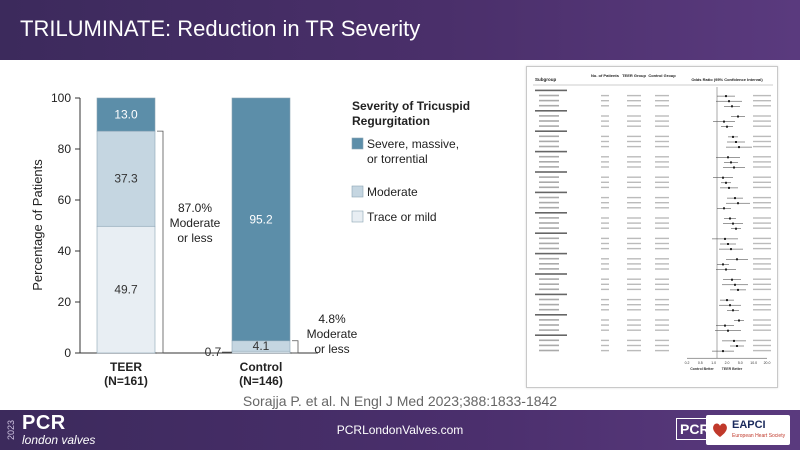 The image size is (800, 450). What do you see at coordinates (727, 363) in the screenshot?
I see `forest-axis-tick: 2.0` at bounding box center [727, 363].